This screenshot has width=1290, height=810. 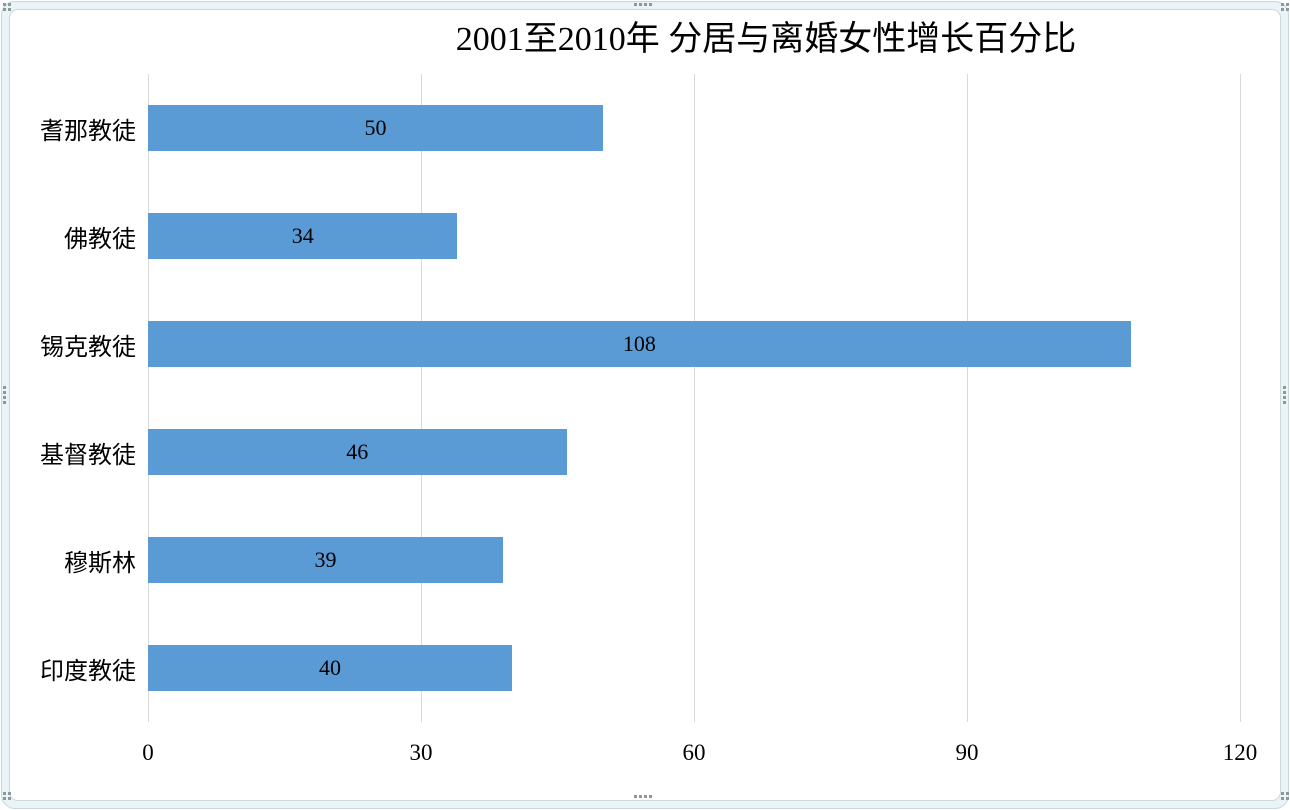 I want to click on data-label-1: 34, so click(x=302, y=235).